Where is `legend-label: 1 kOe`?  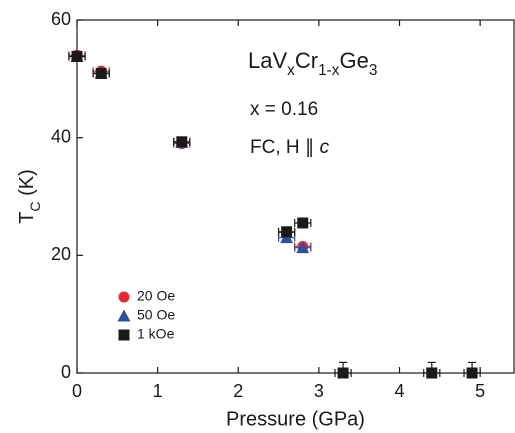 legend-label: 1 kOe is located at coordinates (156, 334).